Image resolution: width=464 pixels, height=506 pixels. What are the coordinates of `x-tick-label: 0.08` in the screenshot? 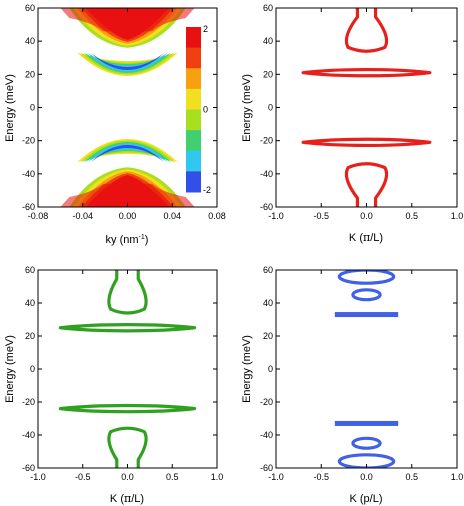 It's located at (217, 216).